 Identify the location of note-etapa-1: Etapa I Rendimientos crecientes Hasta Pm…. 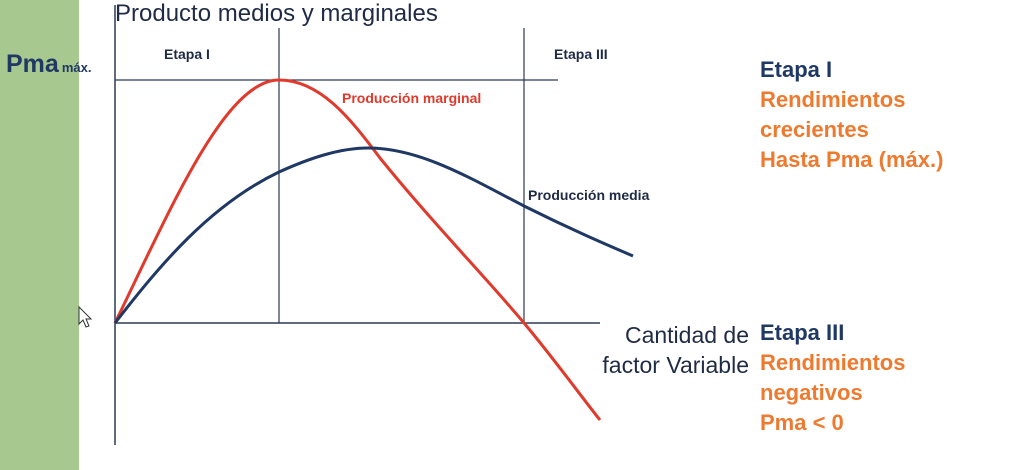
(851, 115).